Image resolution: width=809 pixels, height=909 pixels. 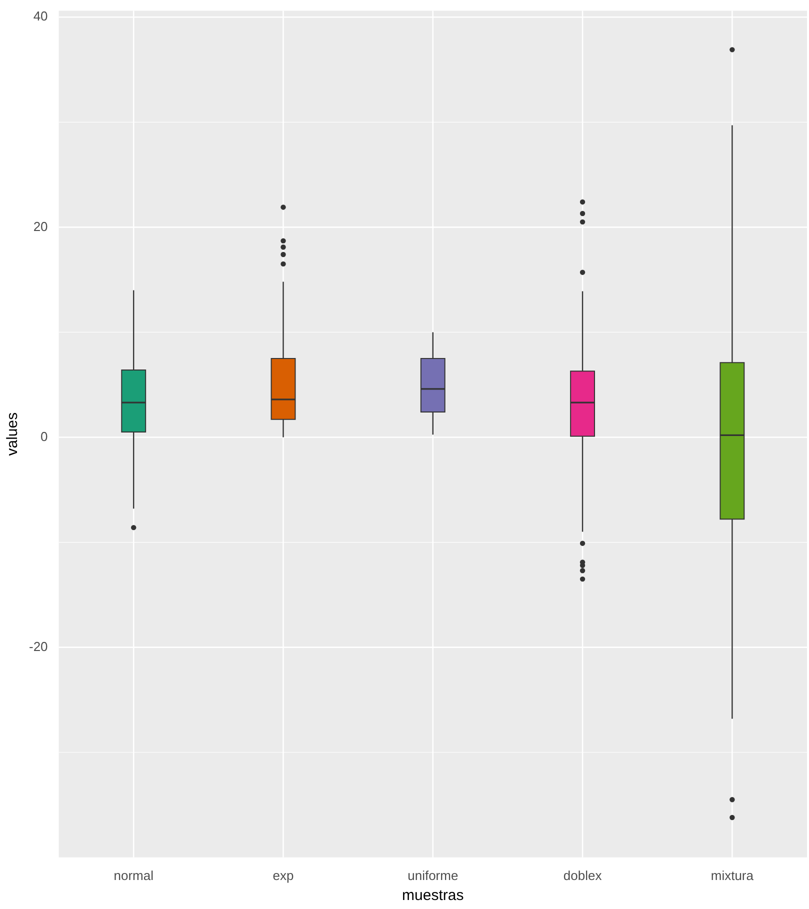 What do you see at coordinates (13, 434) in the screenshot?
I see `y-axis-title: values` at bounding box center [13, 434].